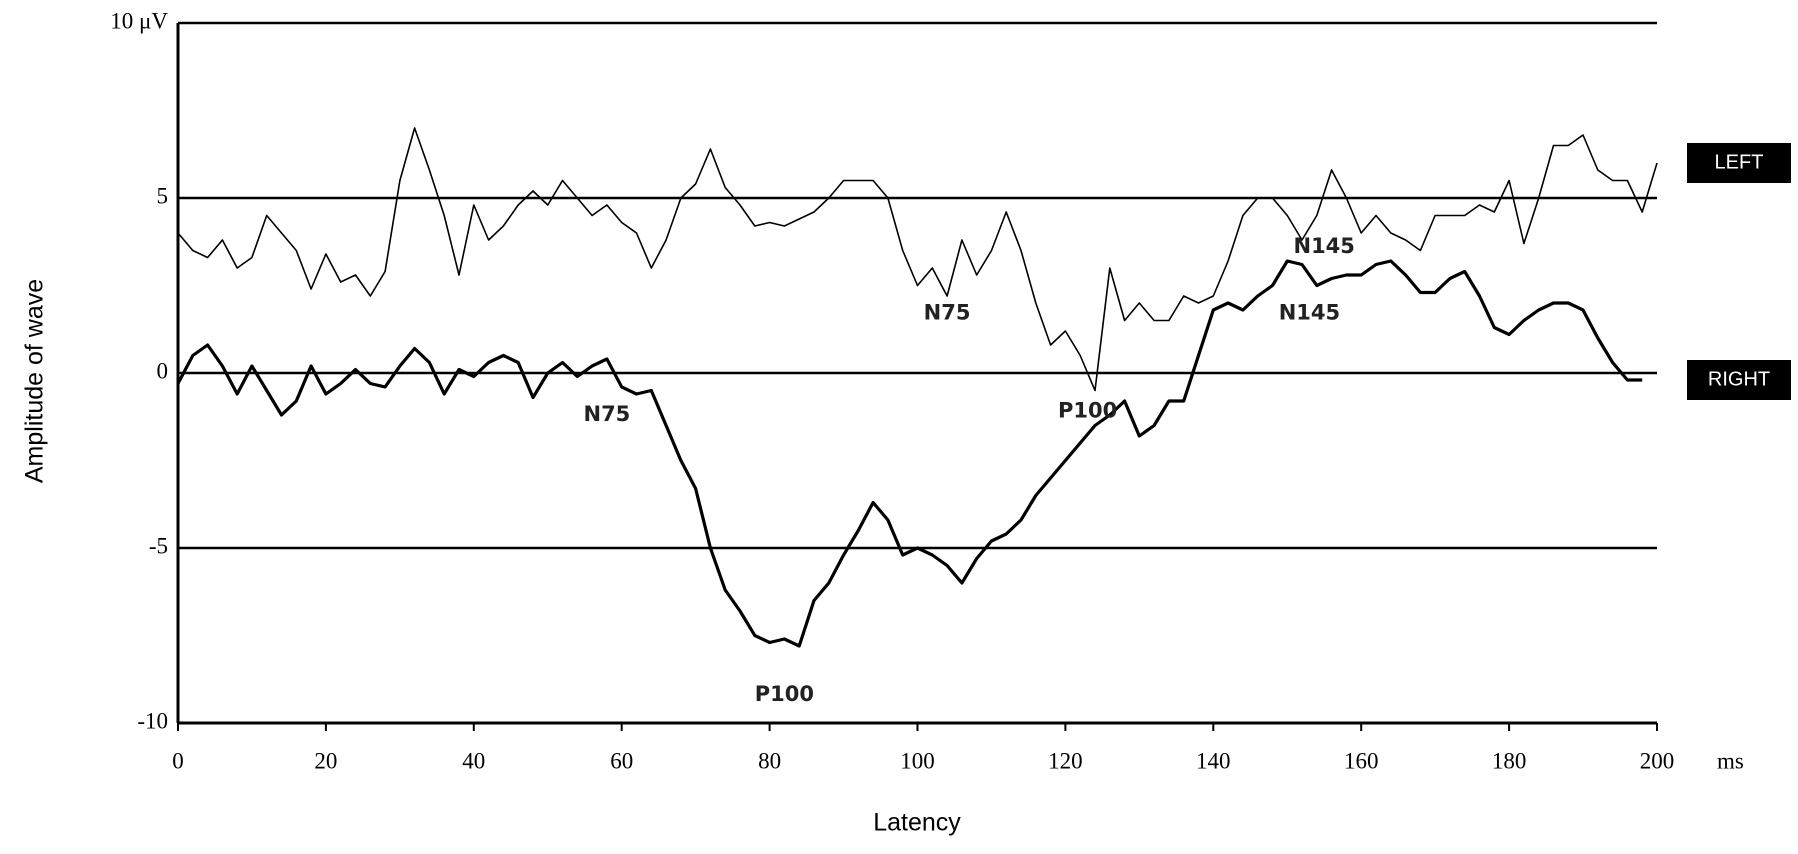  Describe the element at coordinates (1065, 760) in the screenshot. I see `x-tick-label: 120` at that location.